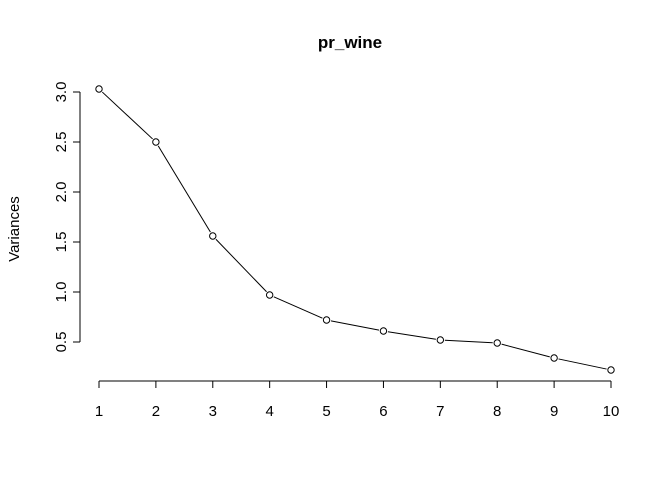  What do you see at coordinates (61, 292) in the screenshot?
I see `y-tick-label: 1.0` at bounding box center [61, 292].